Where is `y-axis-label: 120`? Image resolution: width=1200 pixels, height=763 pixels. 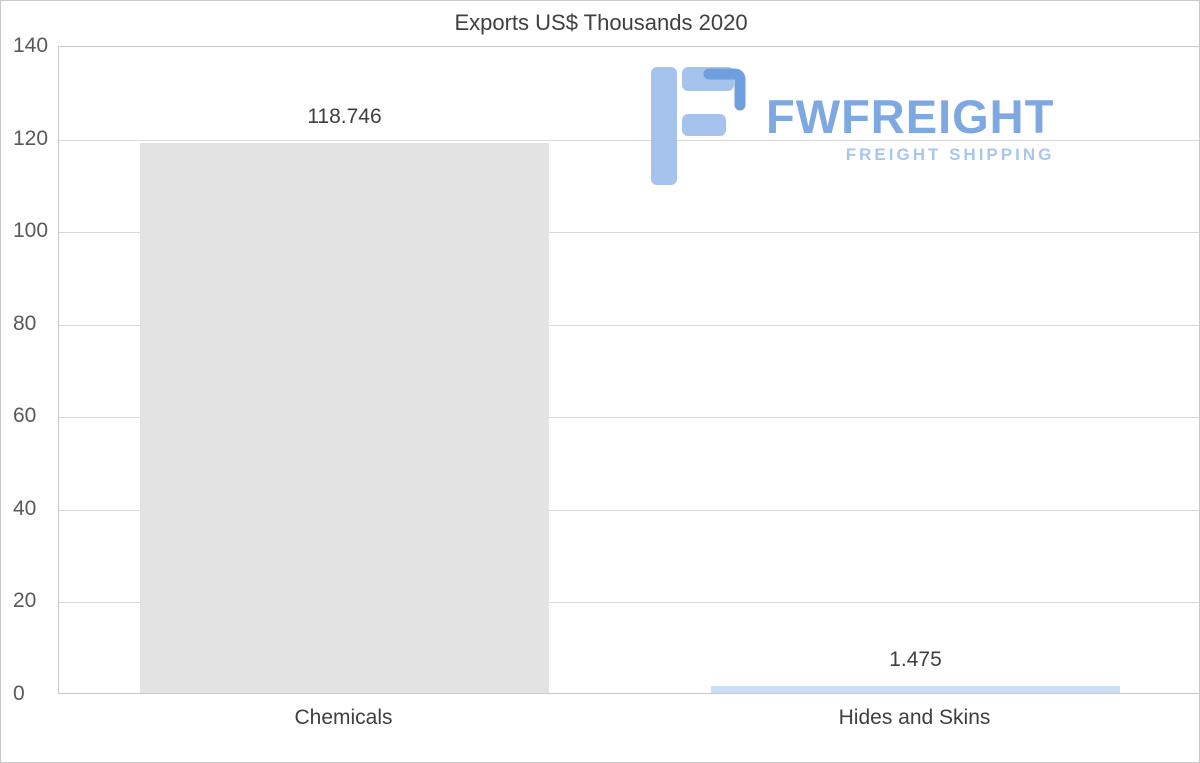 y-axis-label: 120 is located at coordinates (31, 138).